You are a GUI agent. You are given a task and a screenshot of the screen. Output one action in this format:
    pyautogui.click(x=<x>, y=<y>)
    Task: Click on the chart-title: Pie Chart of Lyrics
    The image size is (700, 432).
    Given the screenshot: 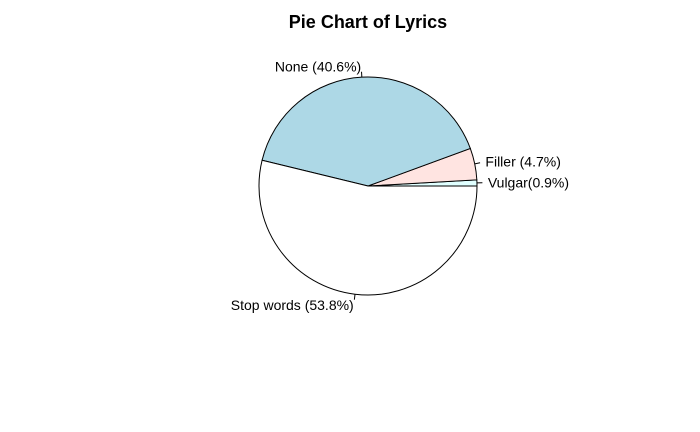 What is the action you would take?
    pyautogui.click(x=368, y=22)
    